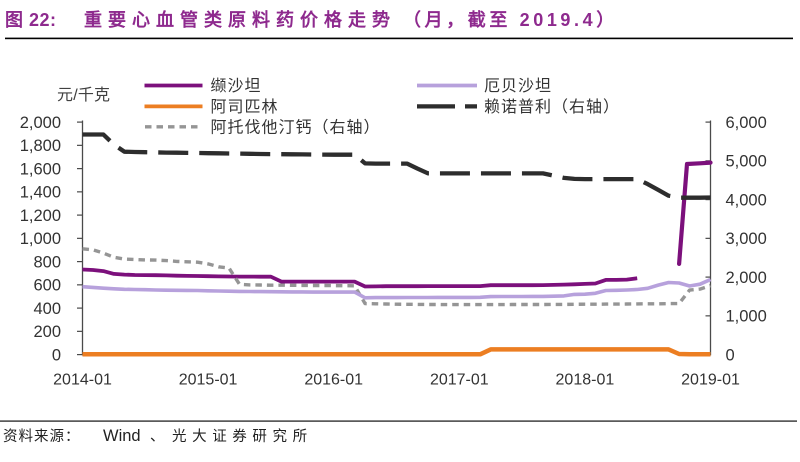  What do you see at coordinates (333, 380) in the screenshot?
I see `svg-text: 2016-01` at bounding box center [333, 380].